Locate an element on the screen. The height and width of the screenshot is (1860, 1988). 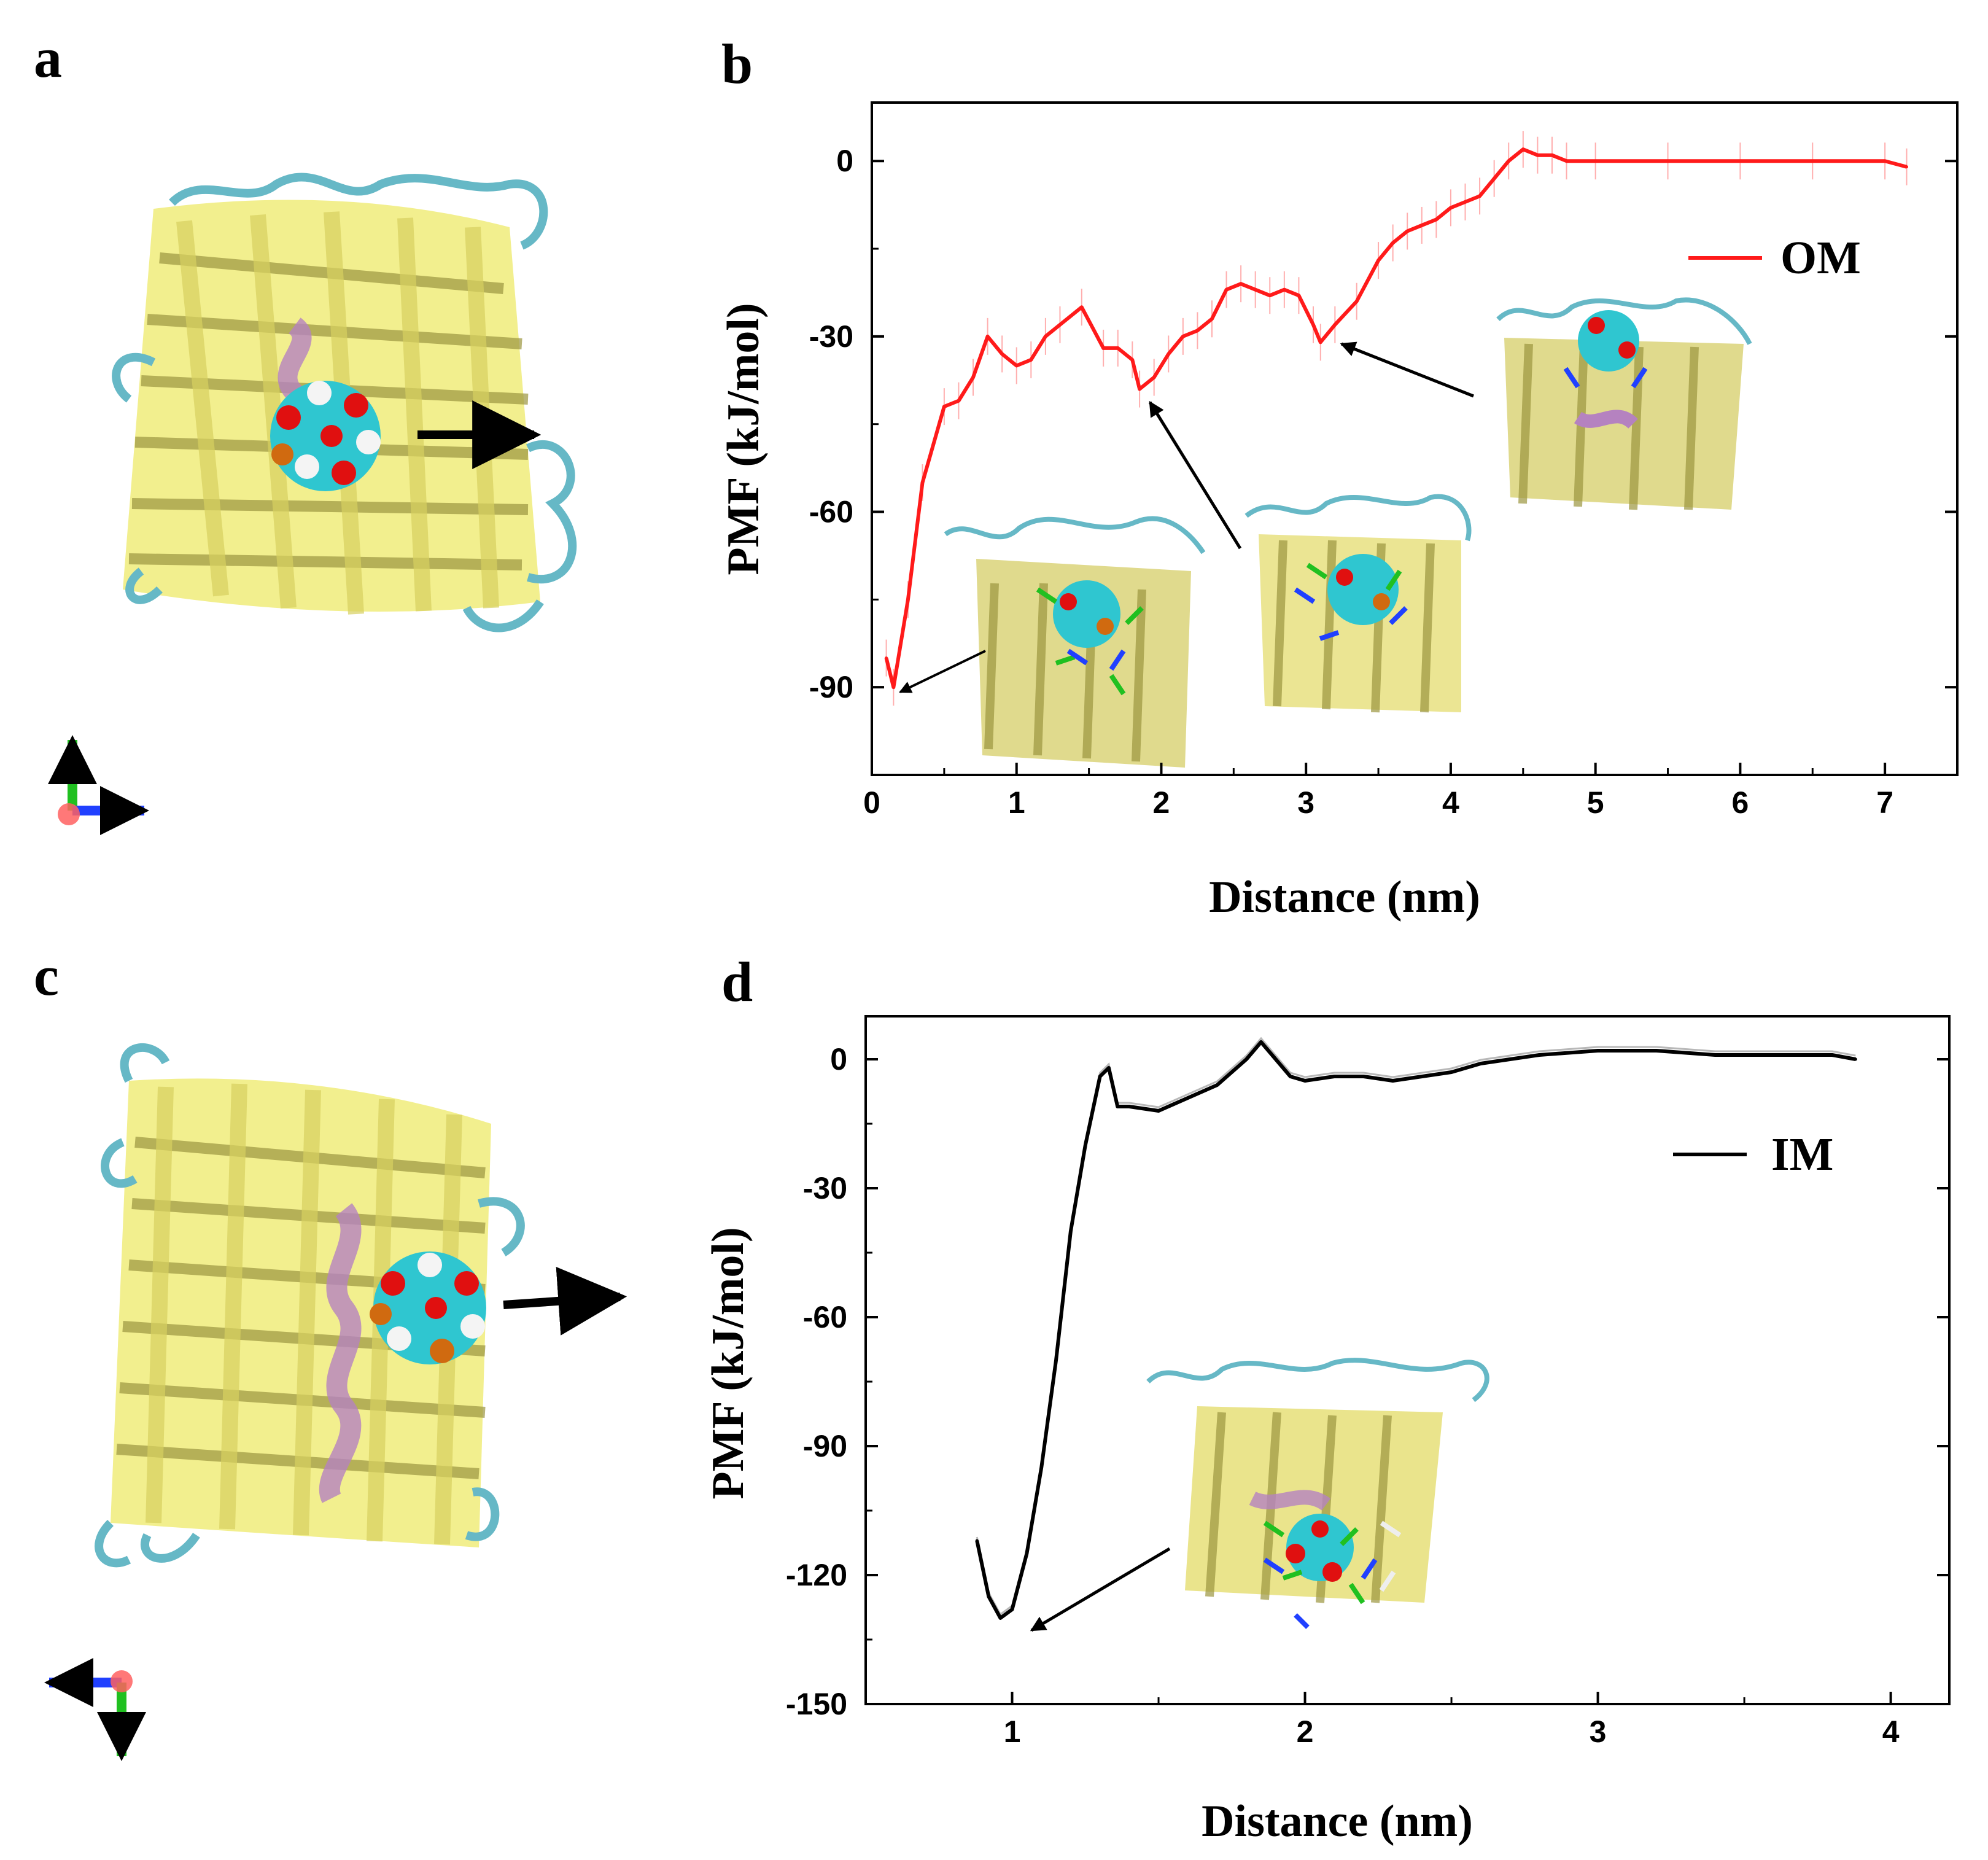
chart-b-xtick-label: 3 is located at coordinates (1305, 802).